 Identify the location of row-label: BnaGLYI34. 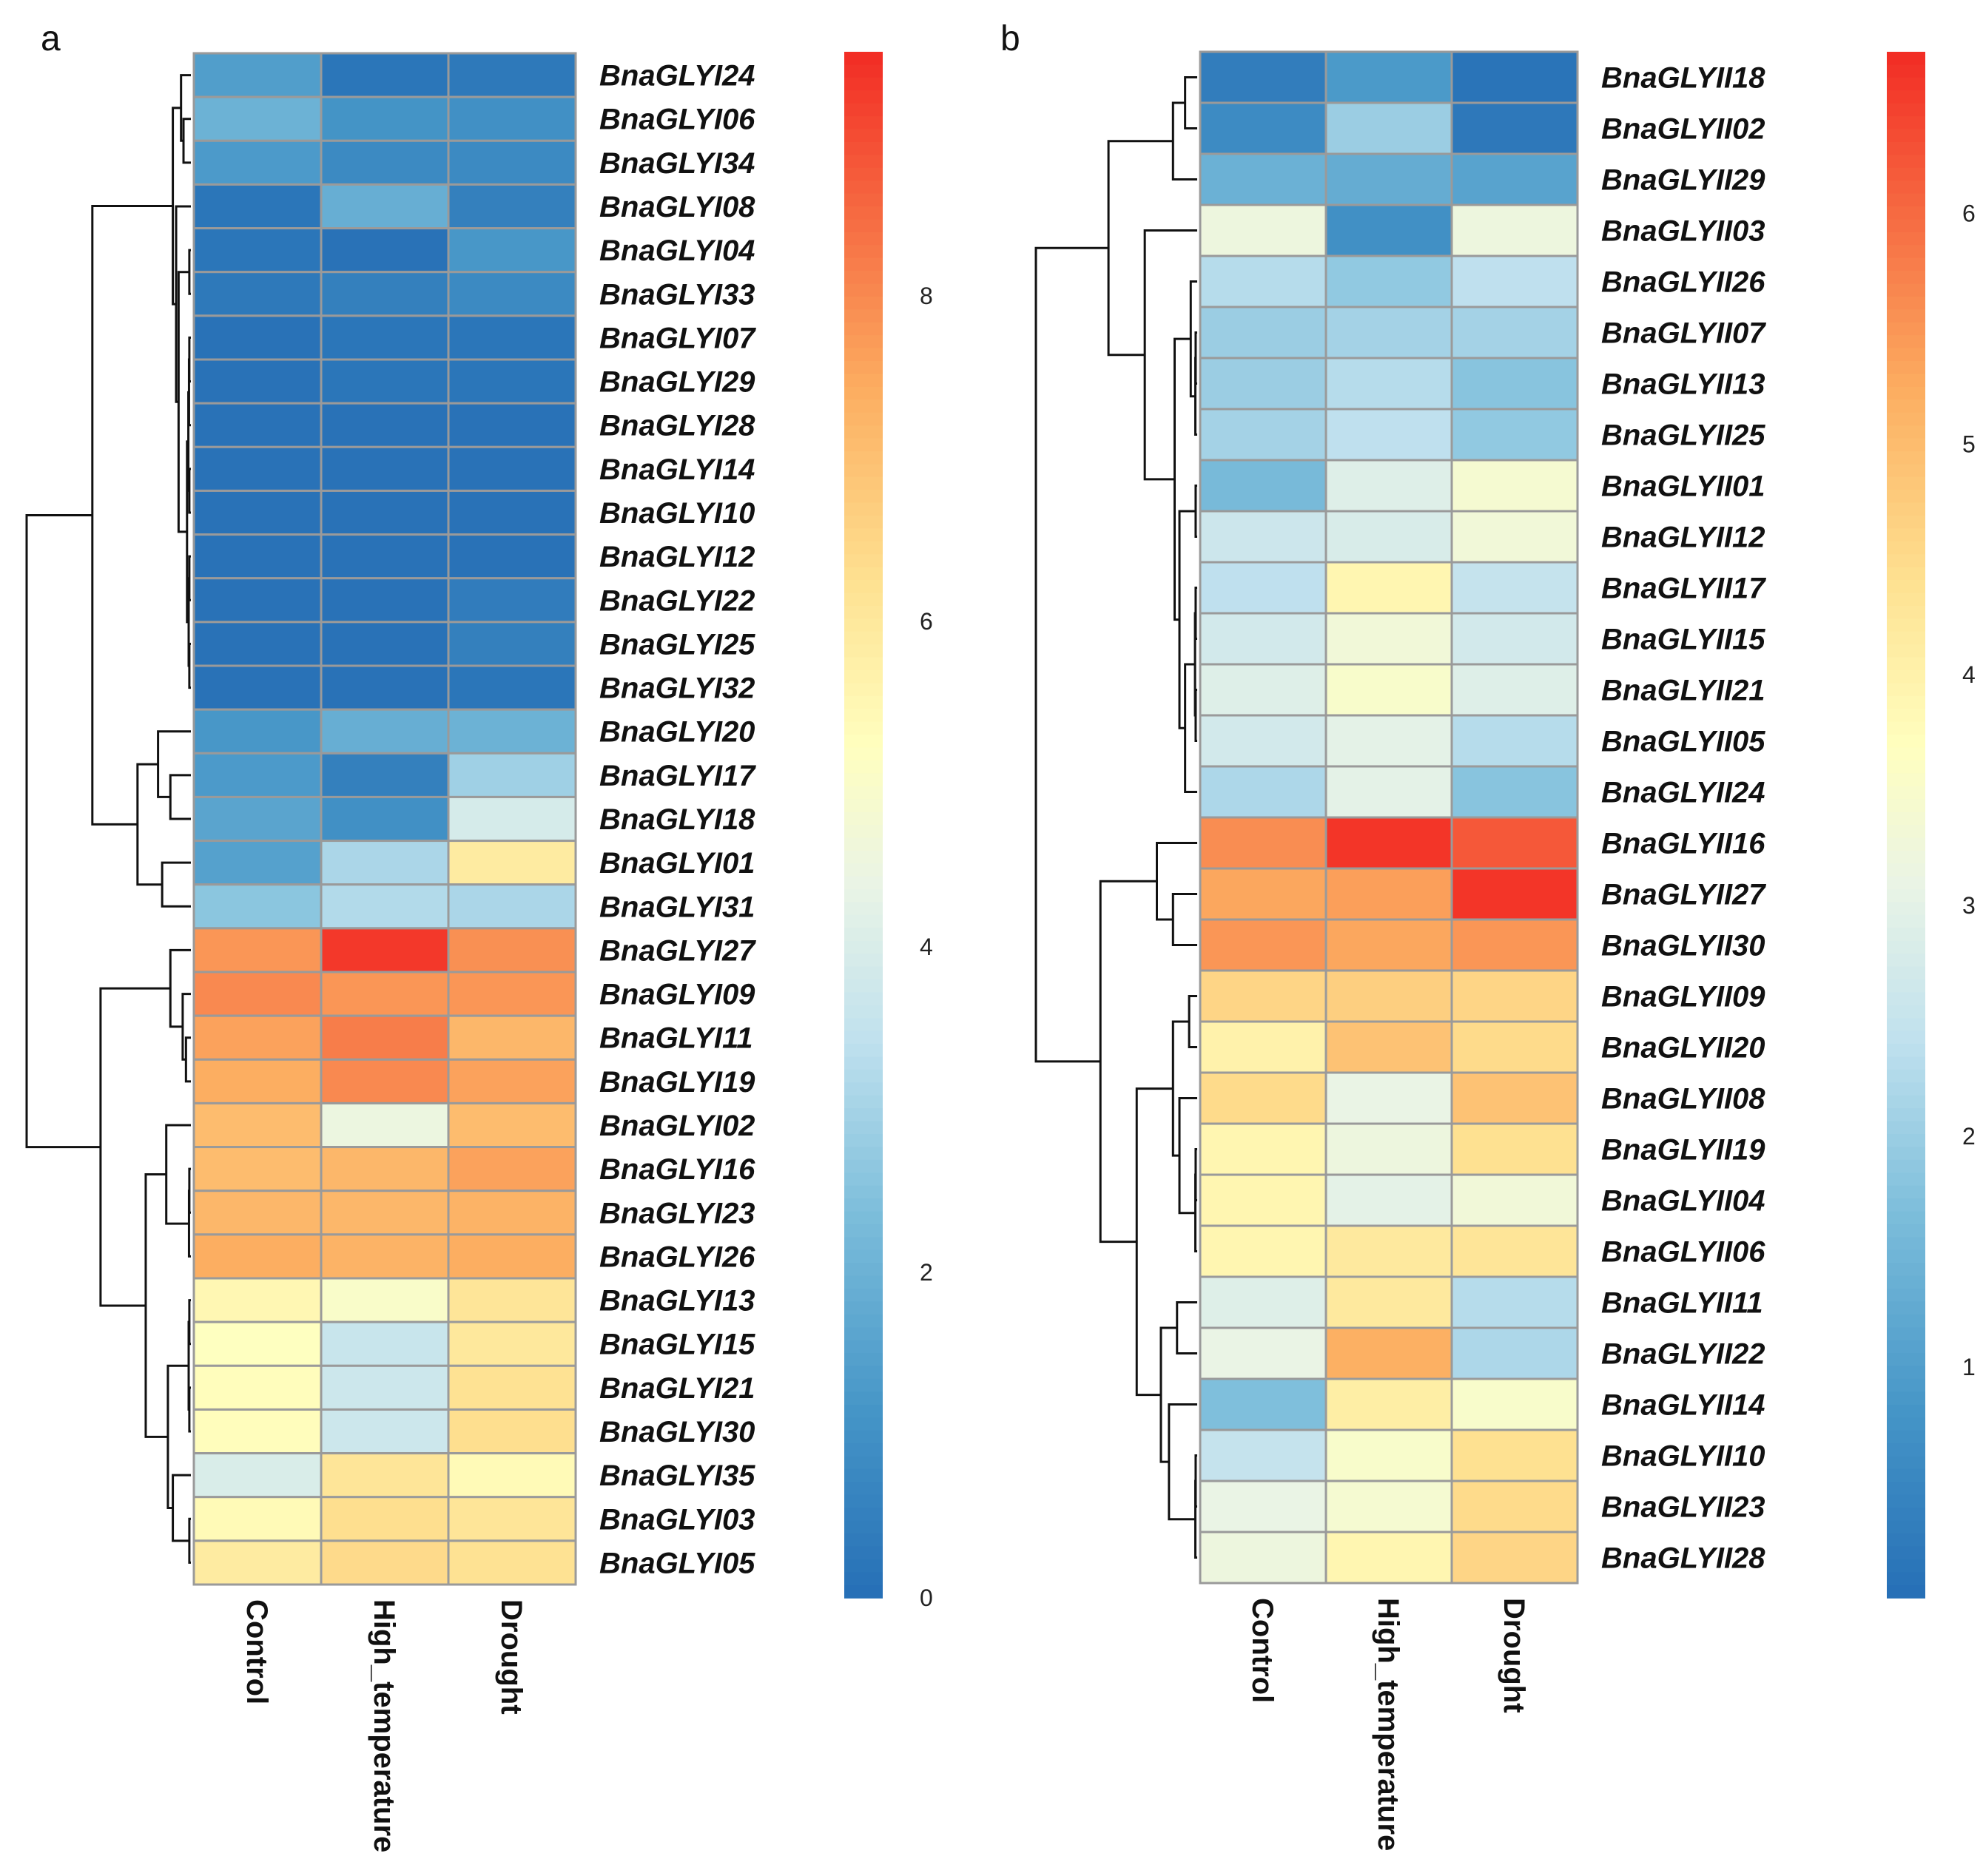
(677, 163).